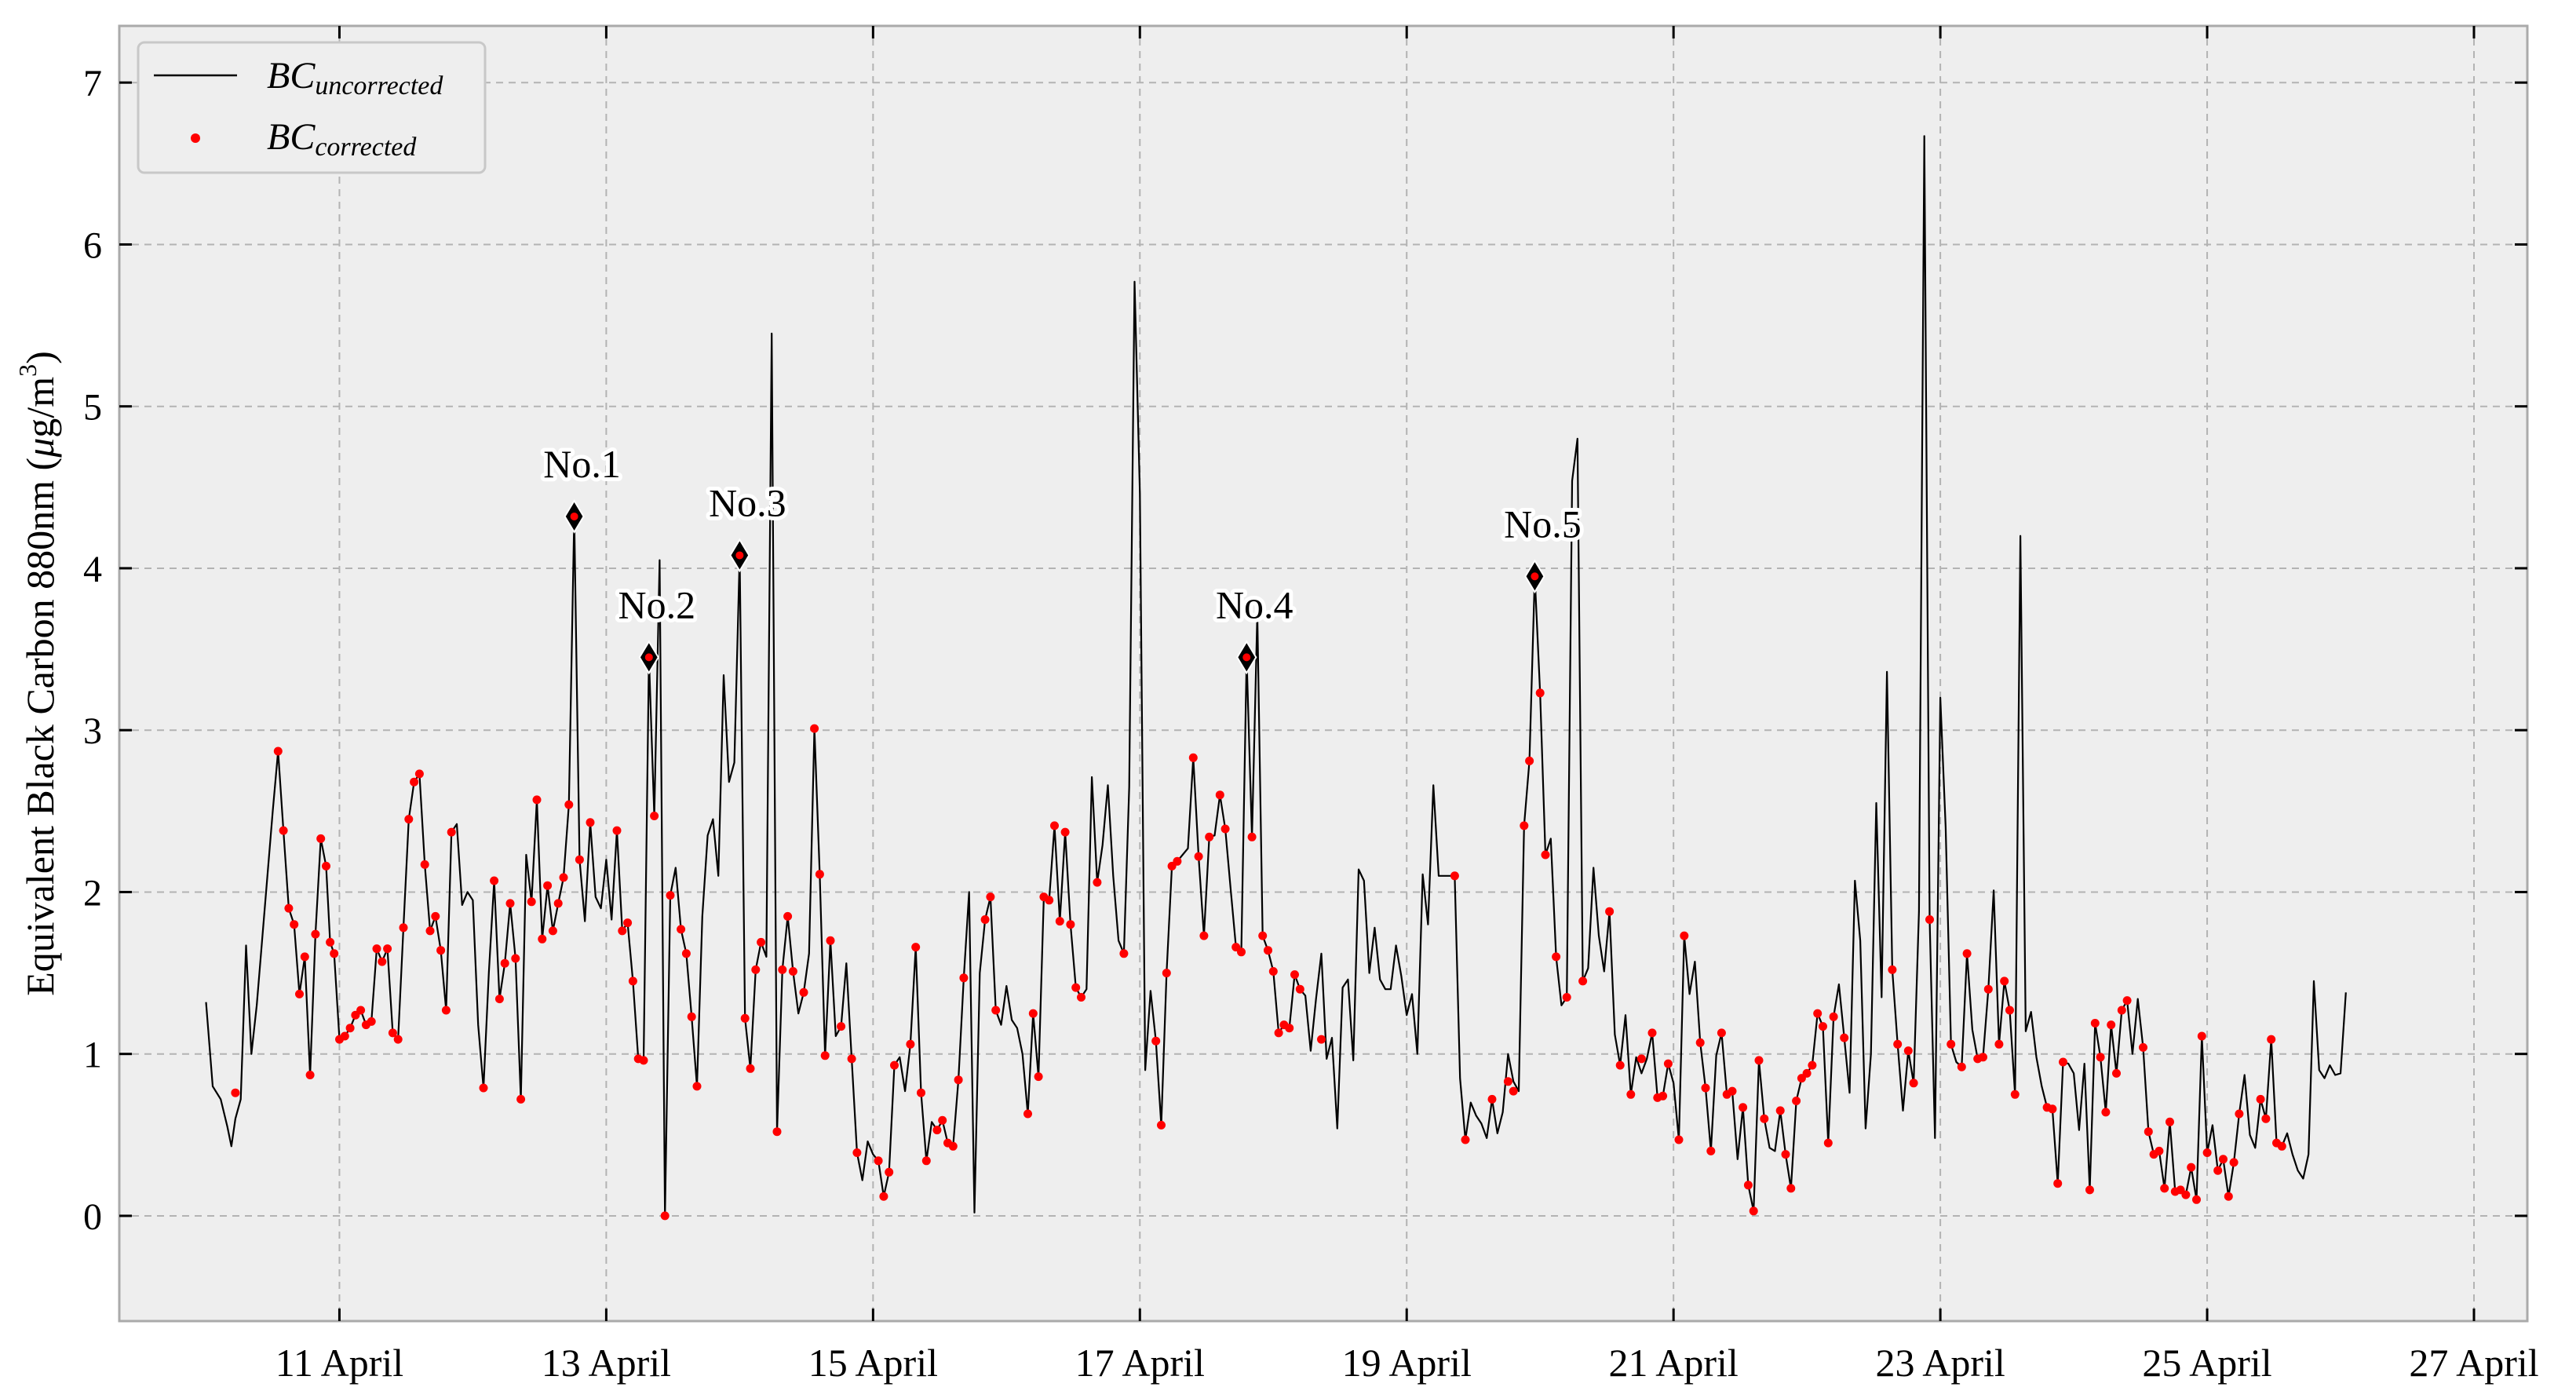 This screenshot has height=1398, width=2576. What do you see at coordinates (92, 83) in the screenshot?
I see `y-tick-label: 7` at bounding box center [92, 83].